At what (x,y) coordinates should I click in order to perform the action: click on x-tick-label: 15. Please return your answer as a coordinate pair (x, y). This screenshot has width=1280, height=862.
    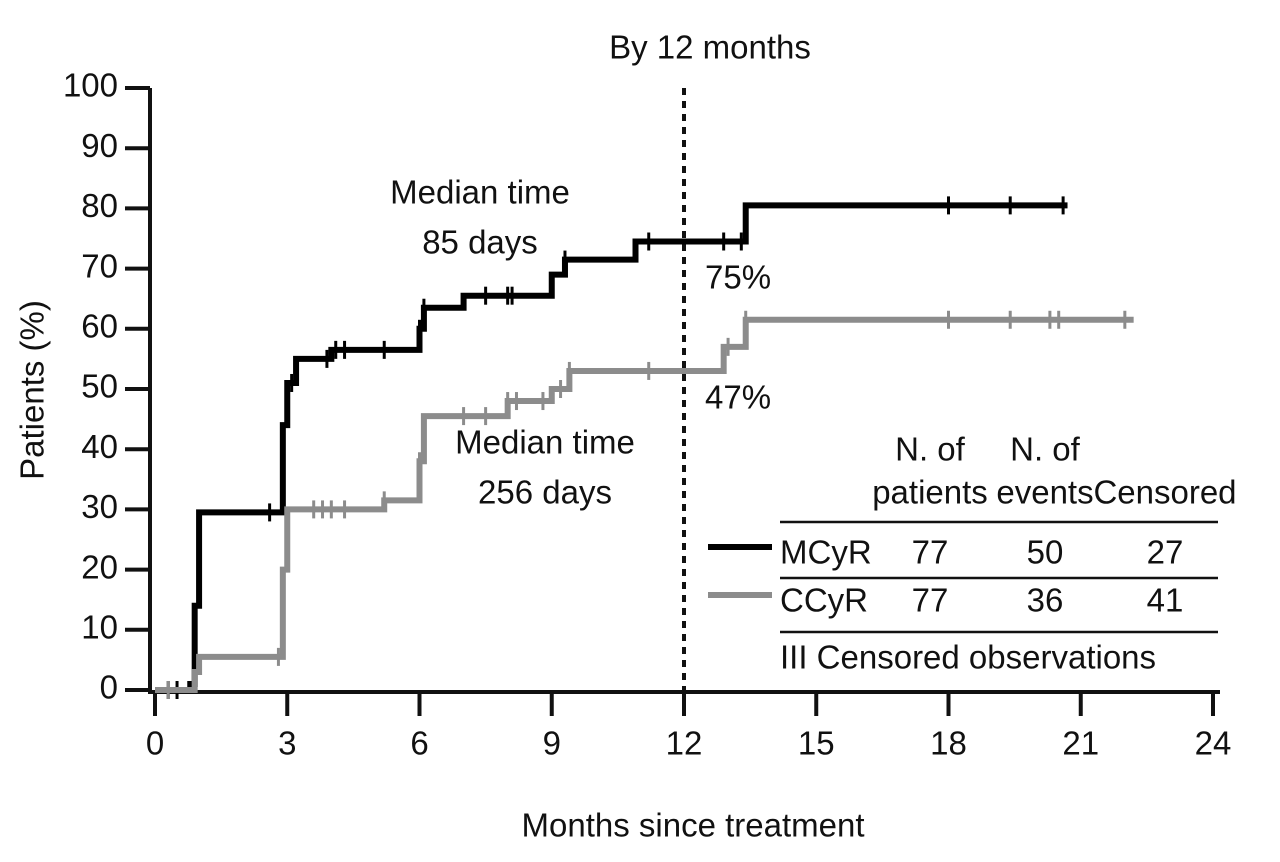
    Looking at the image, I should click on (816, 743).